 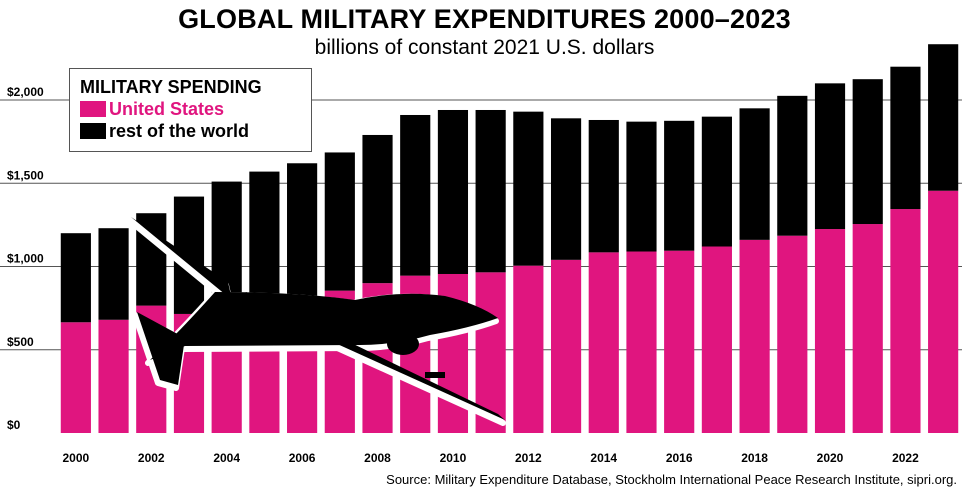 I want to click on bar-us-2015, so click(x=641, y=342).